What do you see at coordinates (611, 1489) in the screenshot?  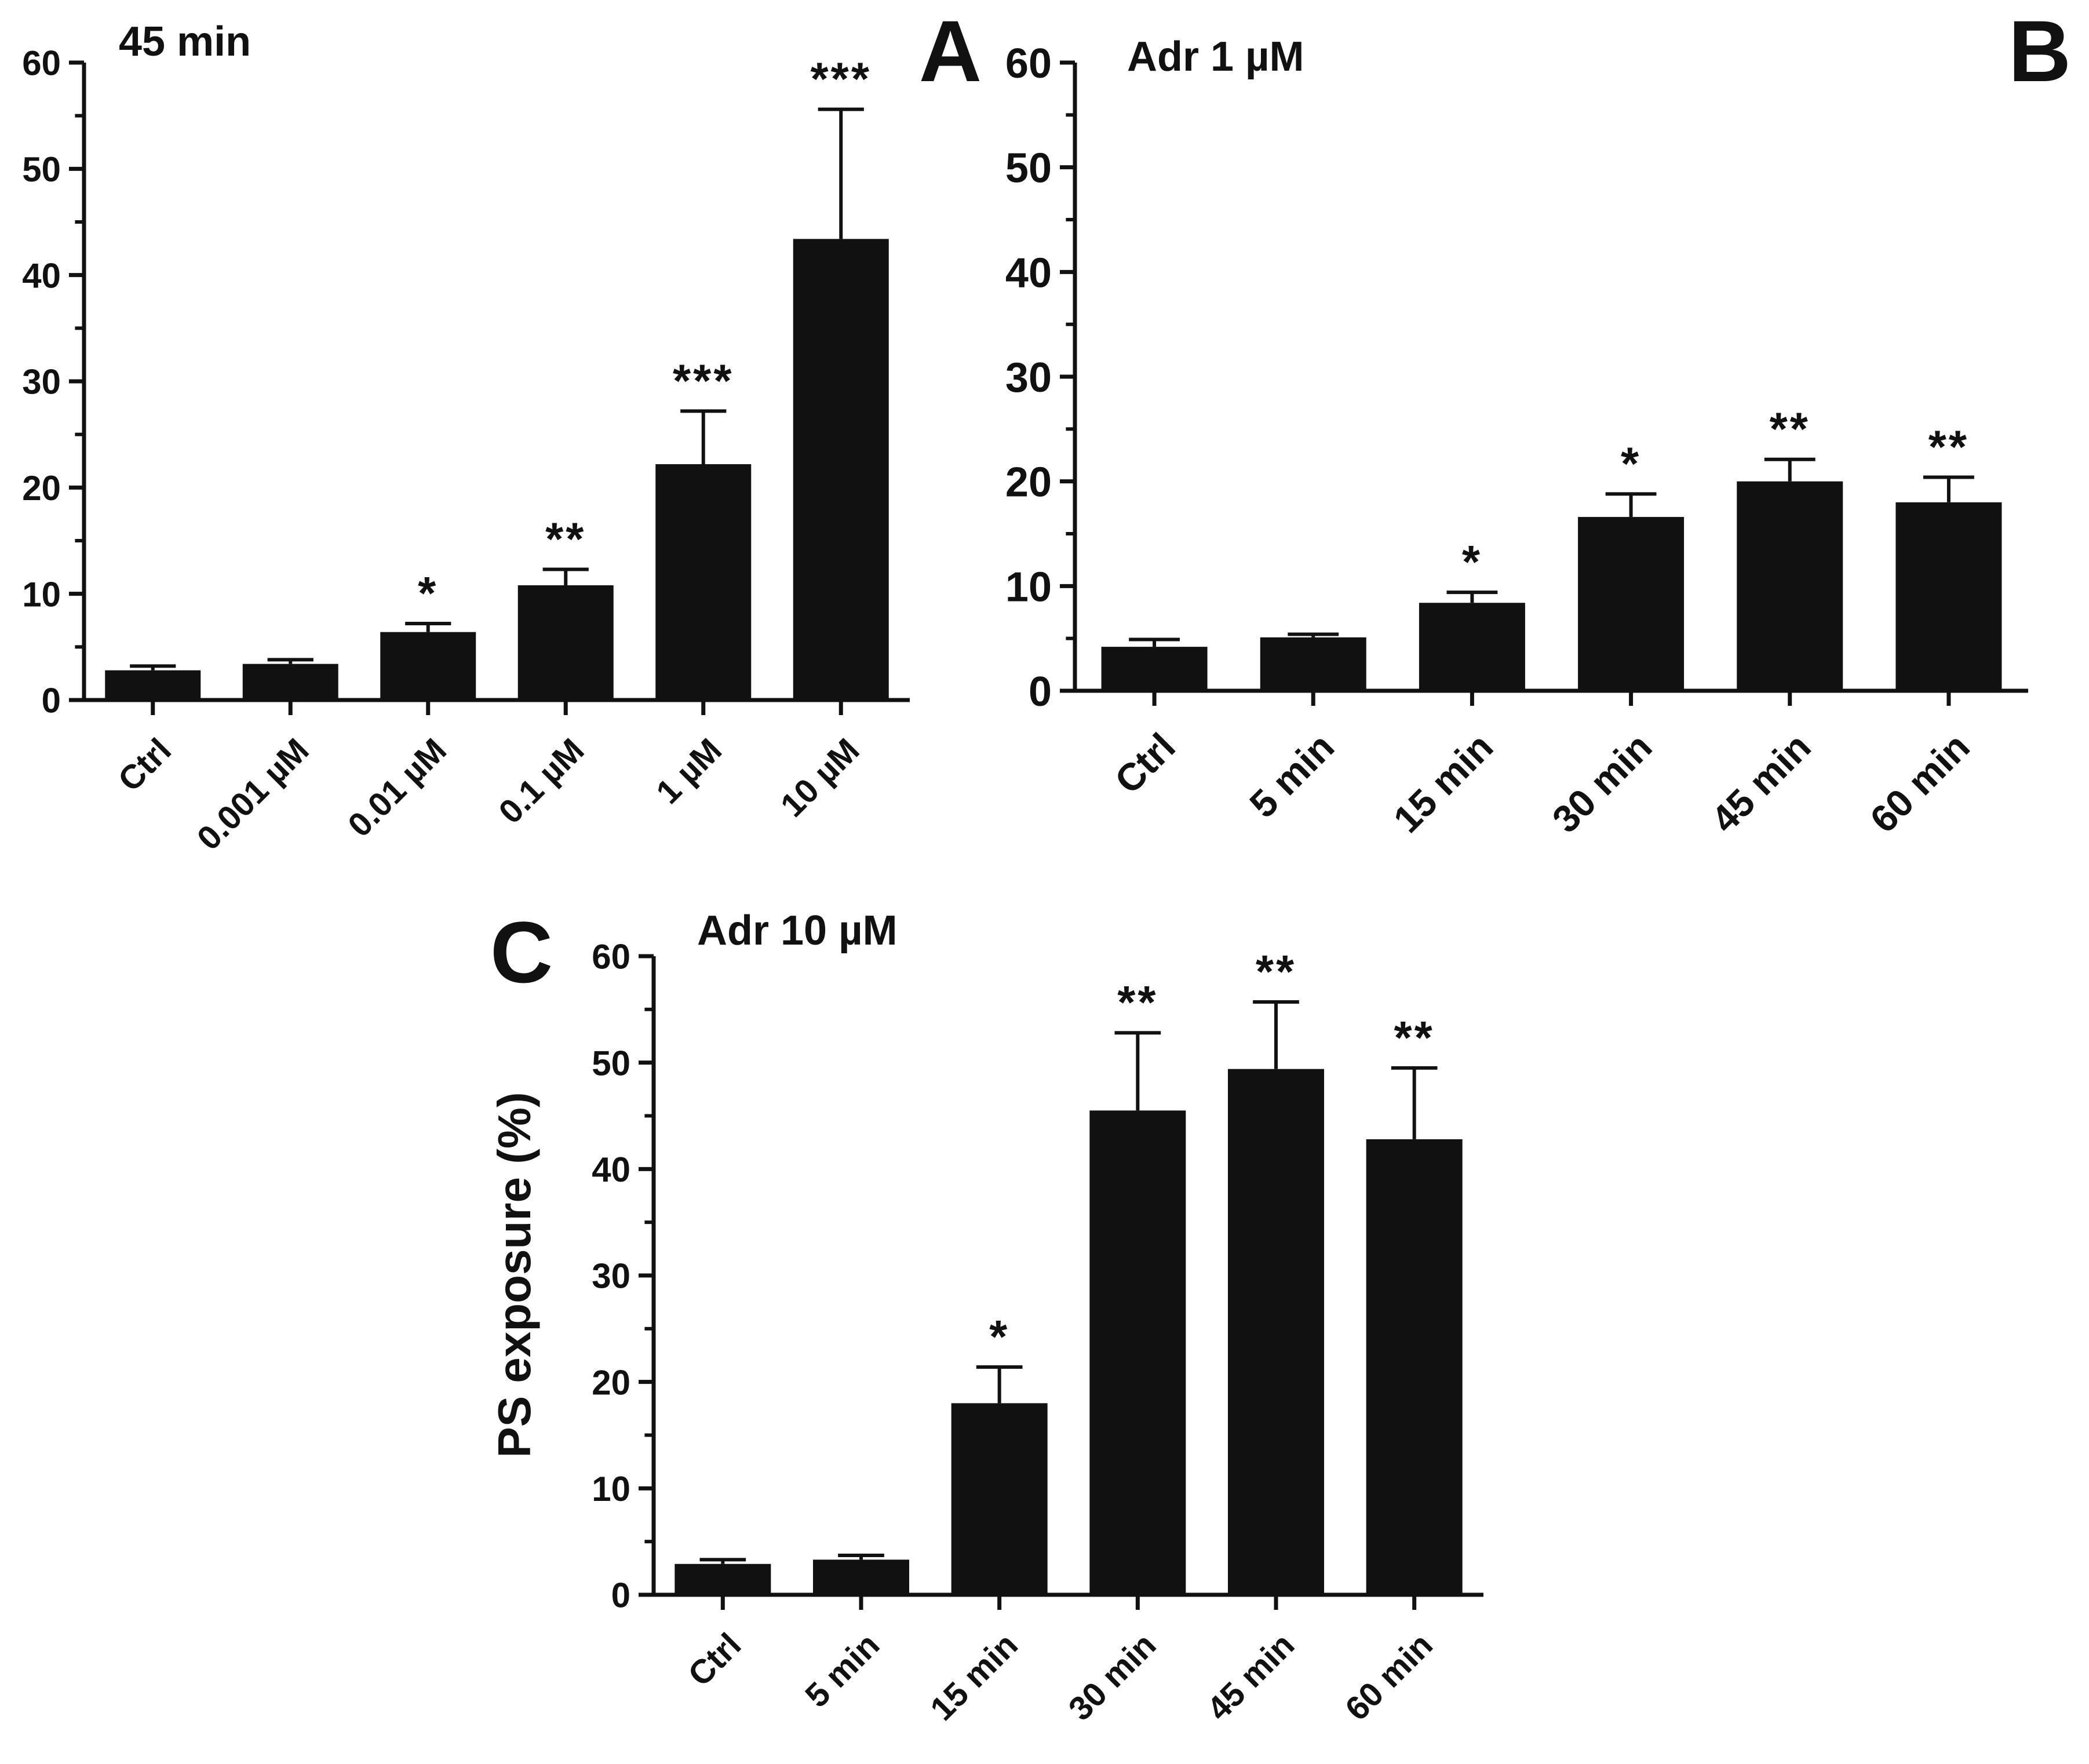 I see `panel-c-y-tick-label: 10` at bounding box center [611, 1489].